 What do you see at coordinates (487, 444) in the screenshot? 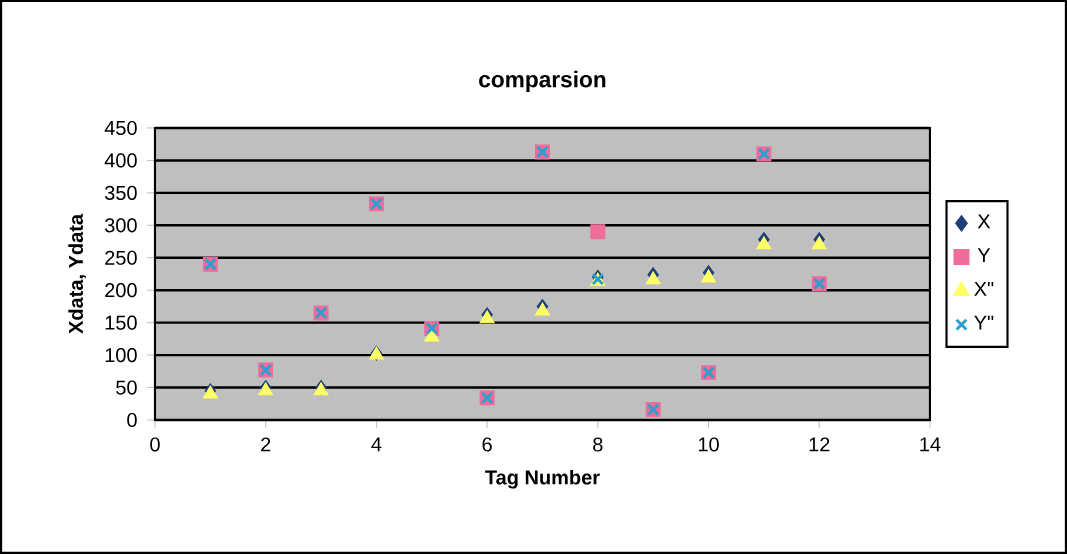
I see `x-tick-label: 6` at bounding box center [487, 444].